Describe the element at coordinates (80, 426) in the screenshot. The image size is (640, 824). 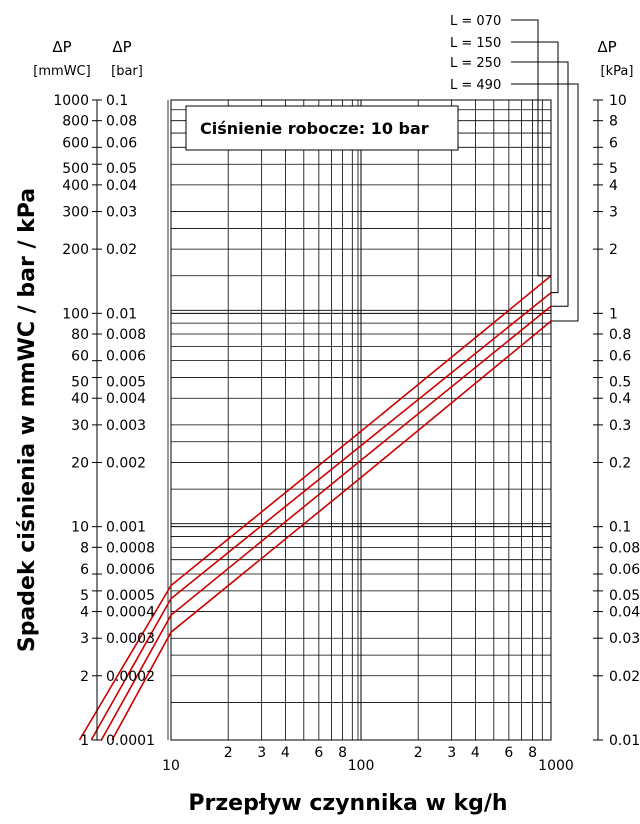
I see `mmwc-tick-label: 30` at that location.